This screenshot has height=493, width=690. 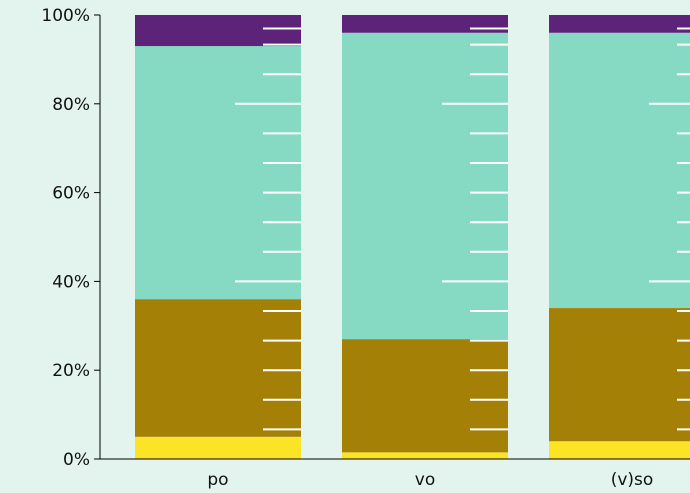 I want to click on y-tick-label: 20%, so click(x=71, y=371).